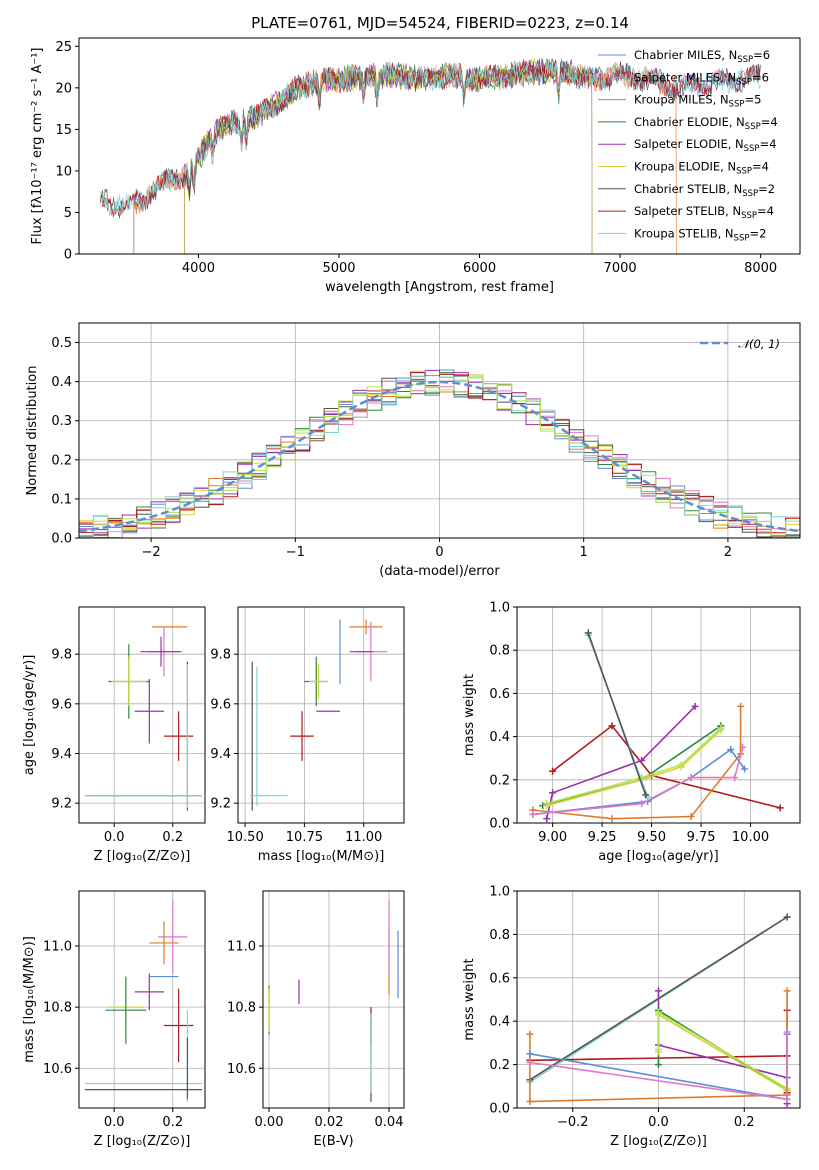  Describe the element at coordinates (29, 999) in the screenshot. I see `y-axis-label: mass [log₁₀(M/M⊙)]` at that location.